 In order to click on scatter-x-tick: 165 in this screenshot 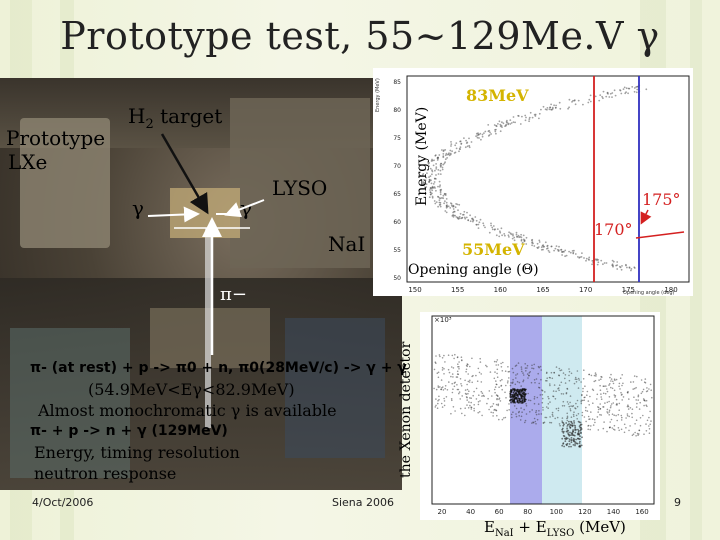, I will do `click(542, 290)`.